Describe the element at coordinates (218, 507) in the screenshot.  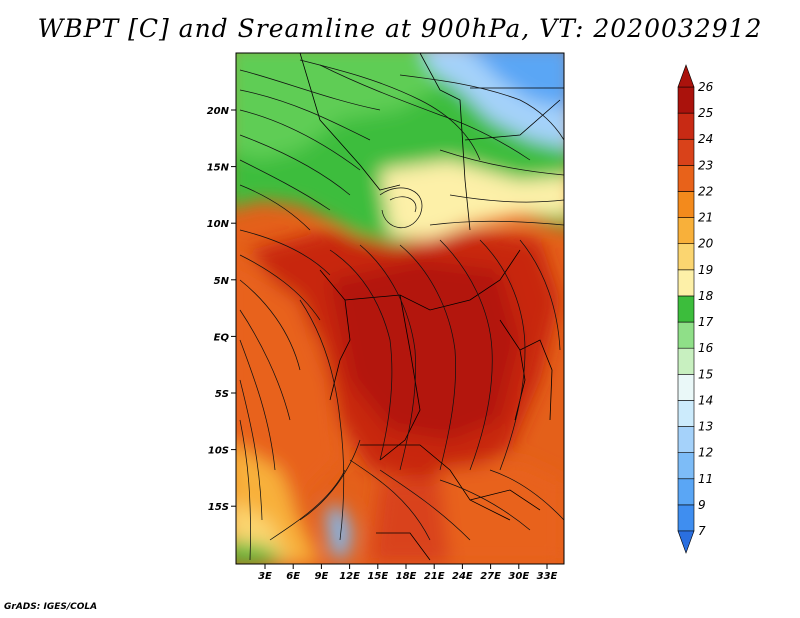
I see `lat-tick-label: 15S` at that location.